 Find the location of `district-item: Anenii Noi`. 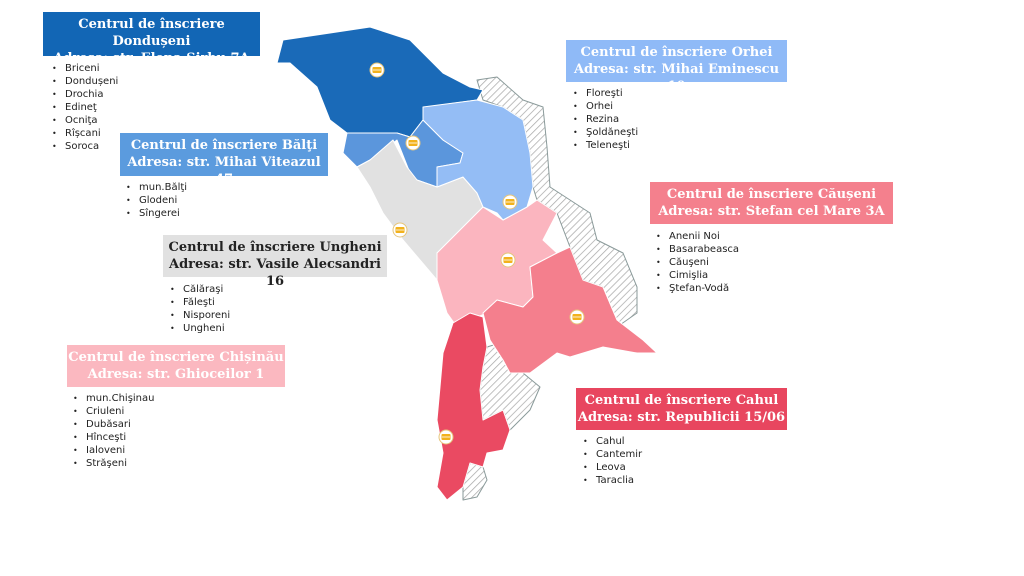

district-item: Anenii Noi is located at coordinates (697, 236).